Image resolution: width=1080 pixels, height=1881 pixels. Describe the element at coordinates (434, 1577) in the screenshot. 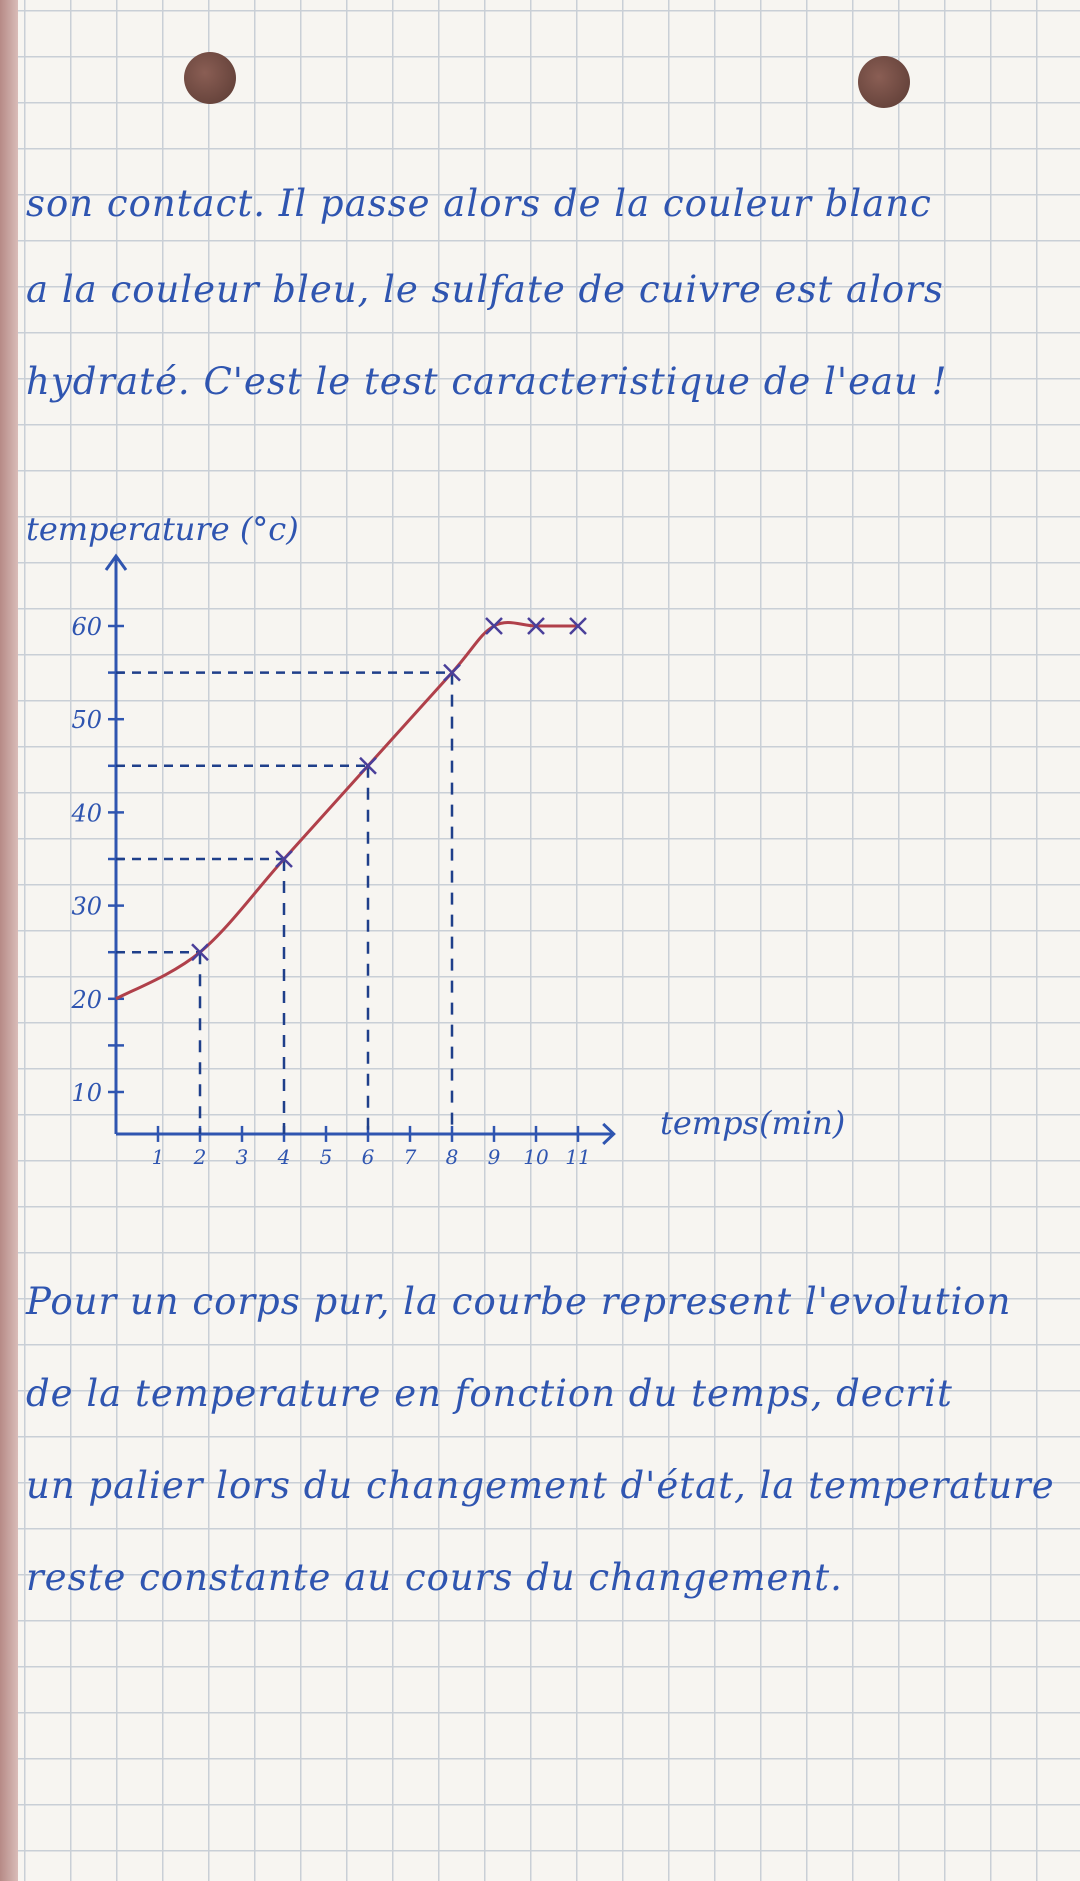

I see `note-line: reste constante au cours du changement.` at that location.